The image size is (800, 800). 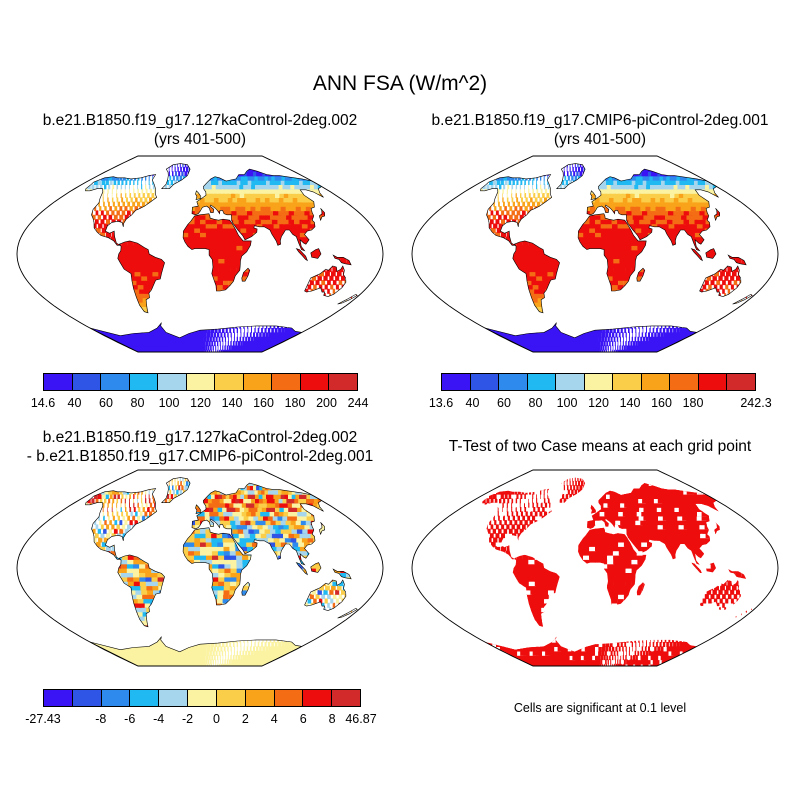 What do you see at coordinates (245, 719) in the screenshot?
I see `colorbar-tick-label: 2` at bounding box center [245, 719].